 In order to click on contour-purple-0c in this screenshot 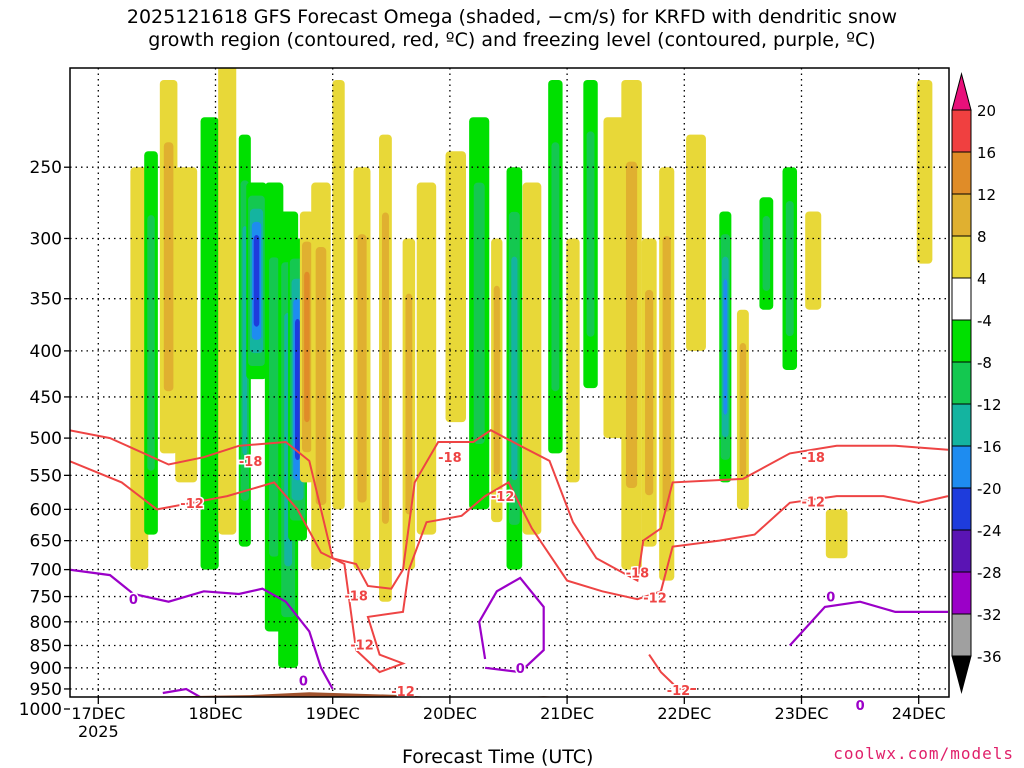, I will do `click(868, 623)`.